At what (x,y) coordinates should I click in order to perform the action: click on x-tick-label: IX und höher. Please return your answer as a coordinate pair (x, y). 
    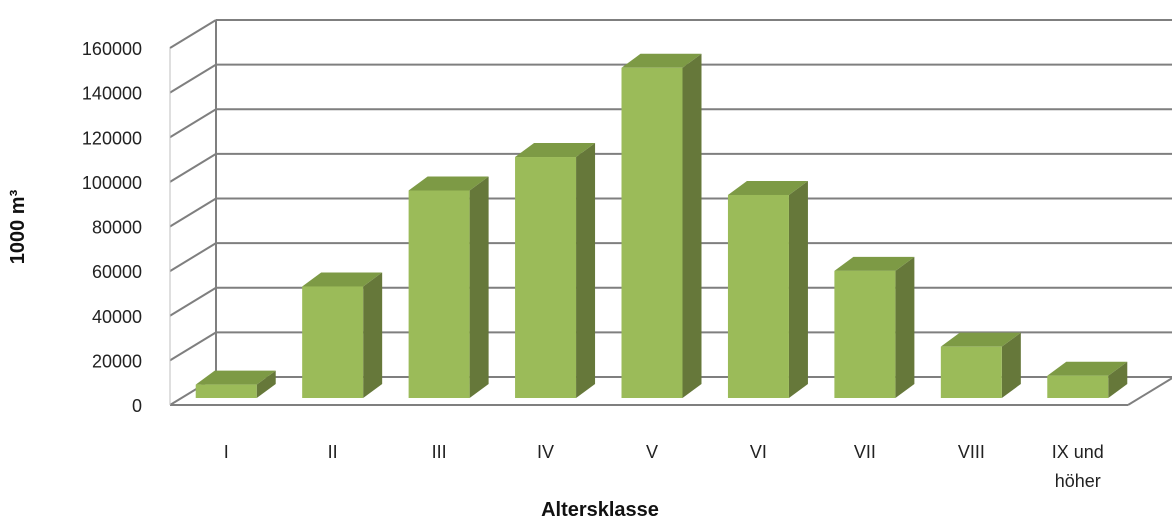
    Looking at the image, I should click on (1078, 466).